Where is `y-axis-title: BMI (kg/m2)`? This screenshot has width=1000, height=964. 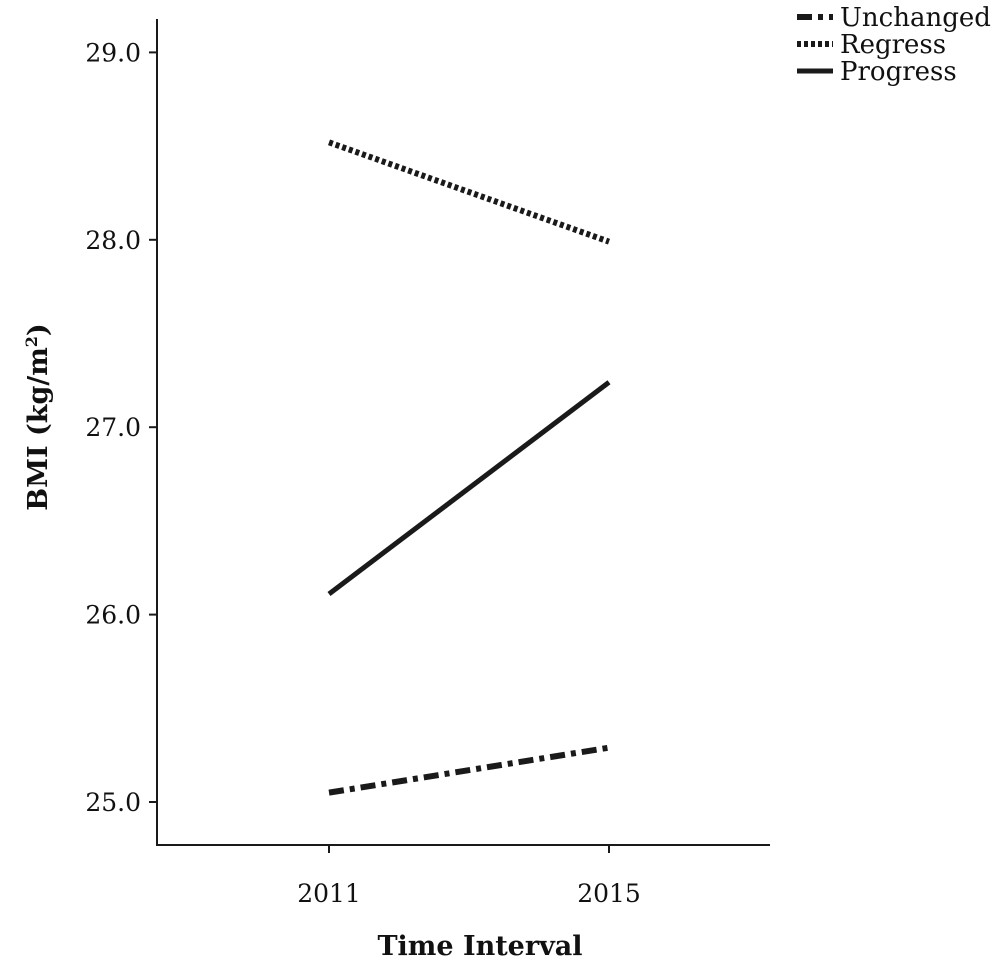 y-axis-title: BMI (kg/m2) is located at coordinates (38, 416).